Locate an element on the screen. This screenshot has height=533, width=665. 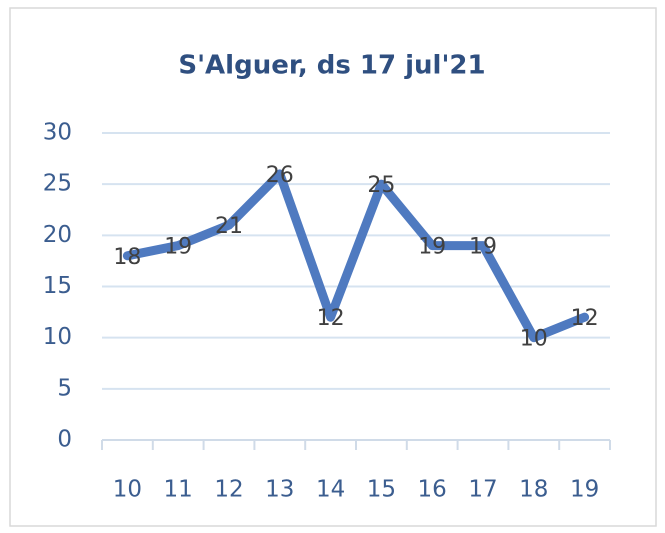
x-tick-label: 14 is located at coordinates (330, 490).